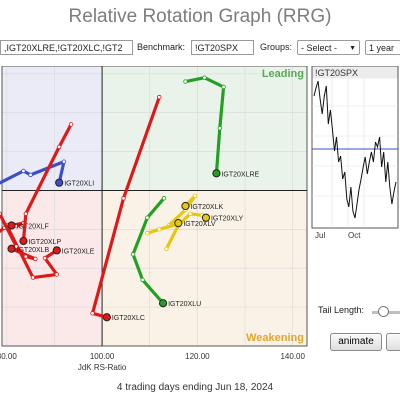  What do you see at coordinates (319, 48) in the screenshot?
I see `groups-select-value: - Select -` at bounding box center [319, 48].